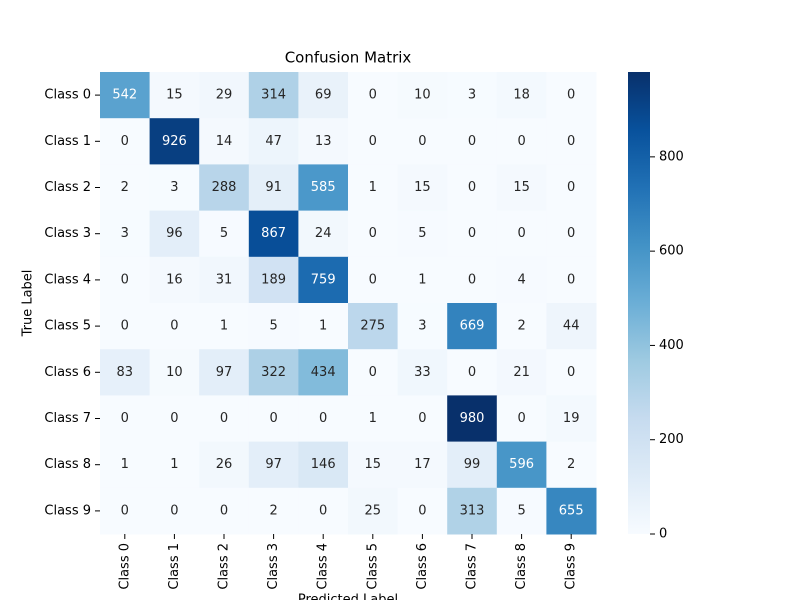 This screenshot has width=800, height=600. Describe the element at coordinates (124, 95) in the screenshot. I see `cell-label: 542` at that location.